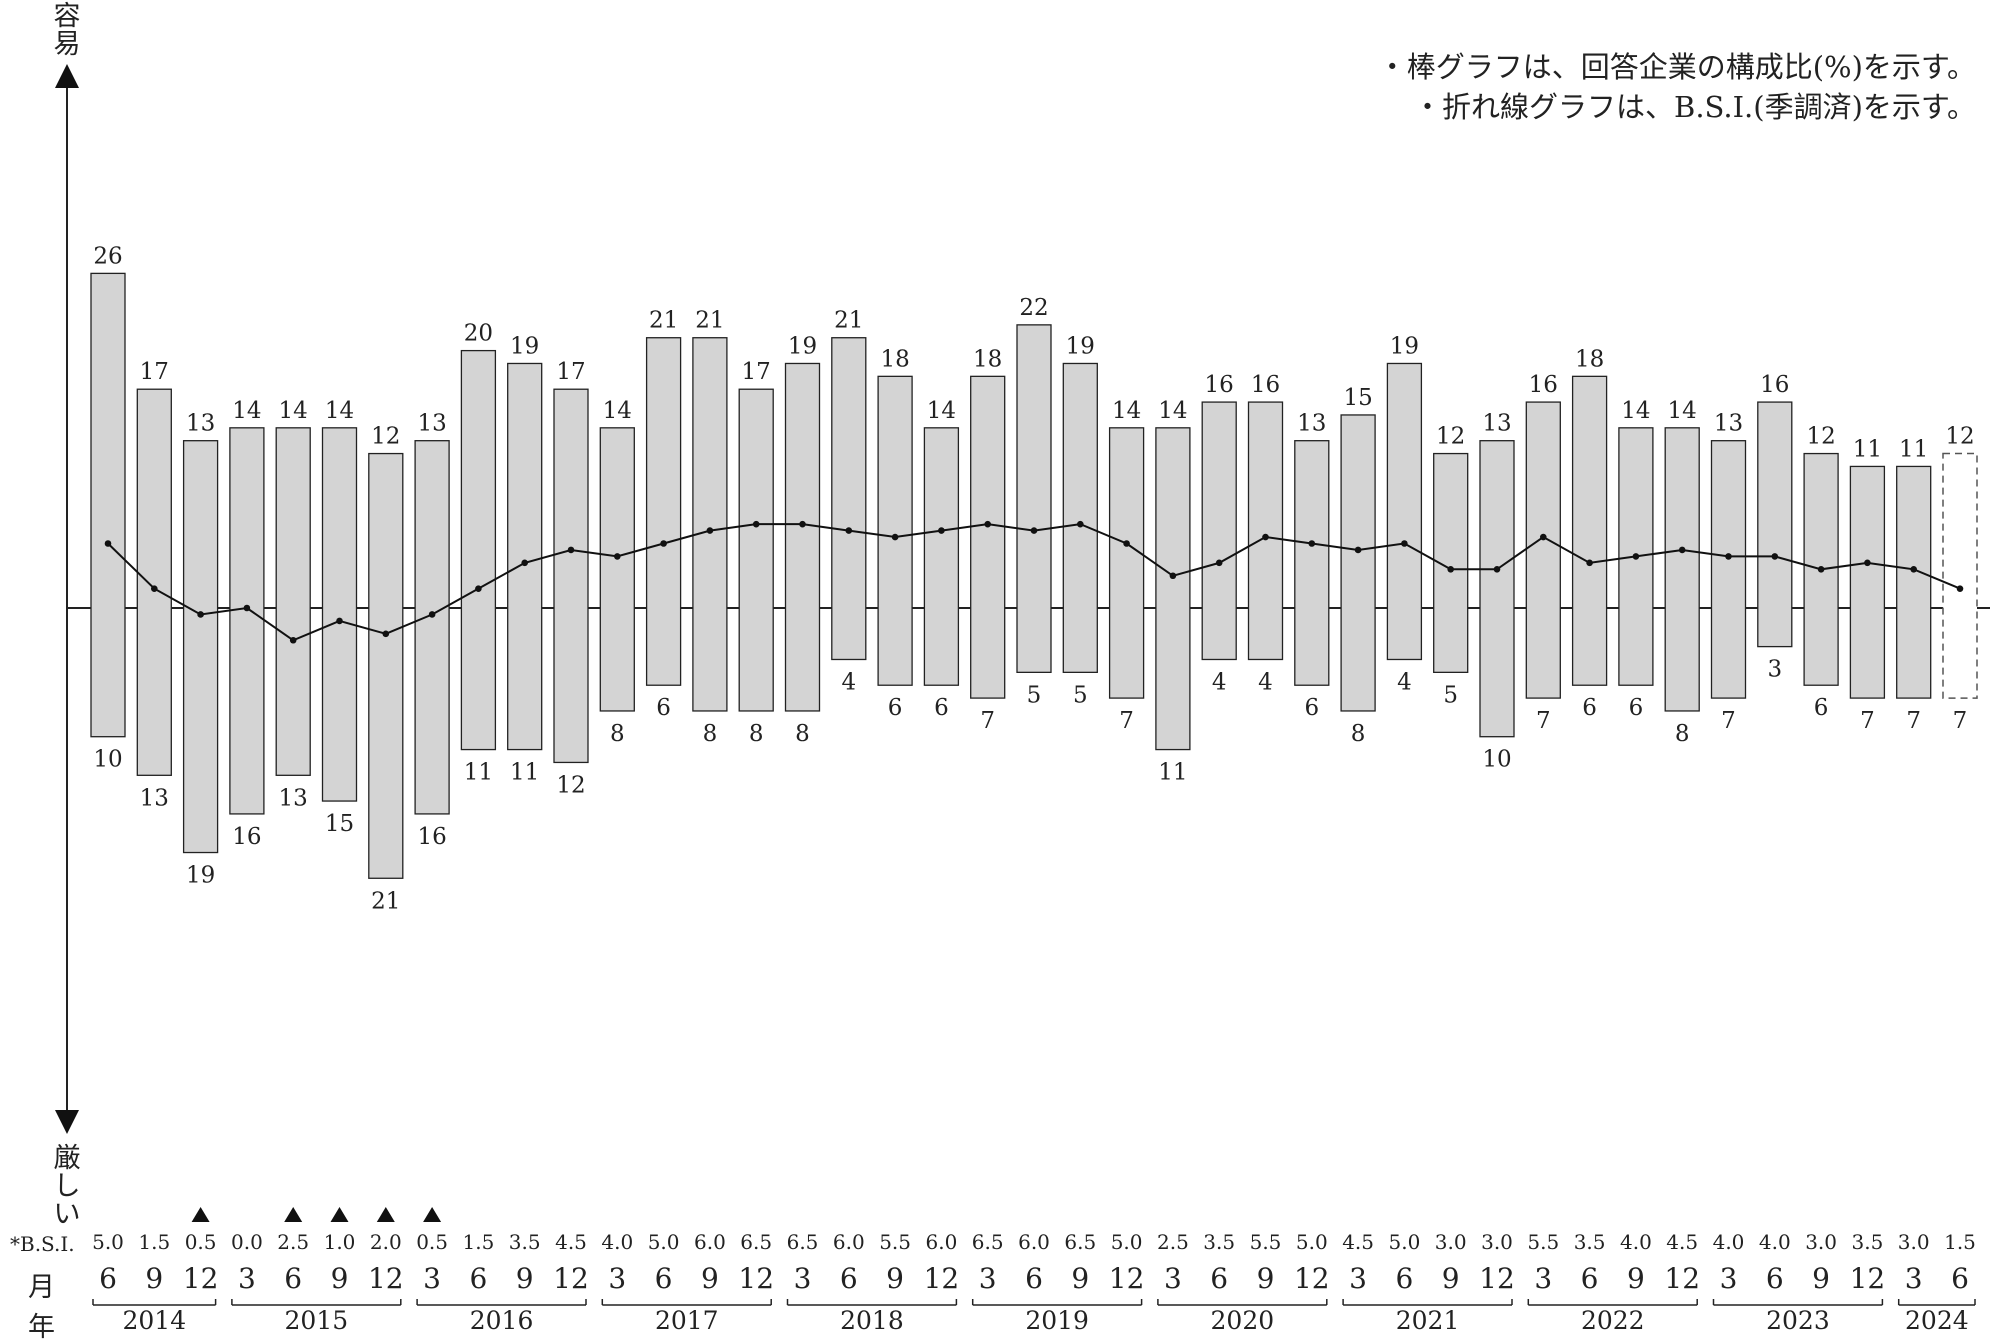 The width and height of the screenshot is (2002, 1344). I want to click on bsi-value-label: 0.0, so click(247, 1242).